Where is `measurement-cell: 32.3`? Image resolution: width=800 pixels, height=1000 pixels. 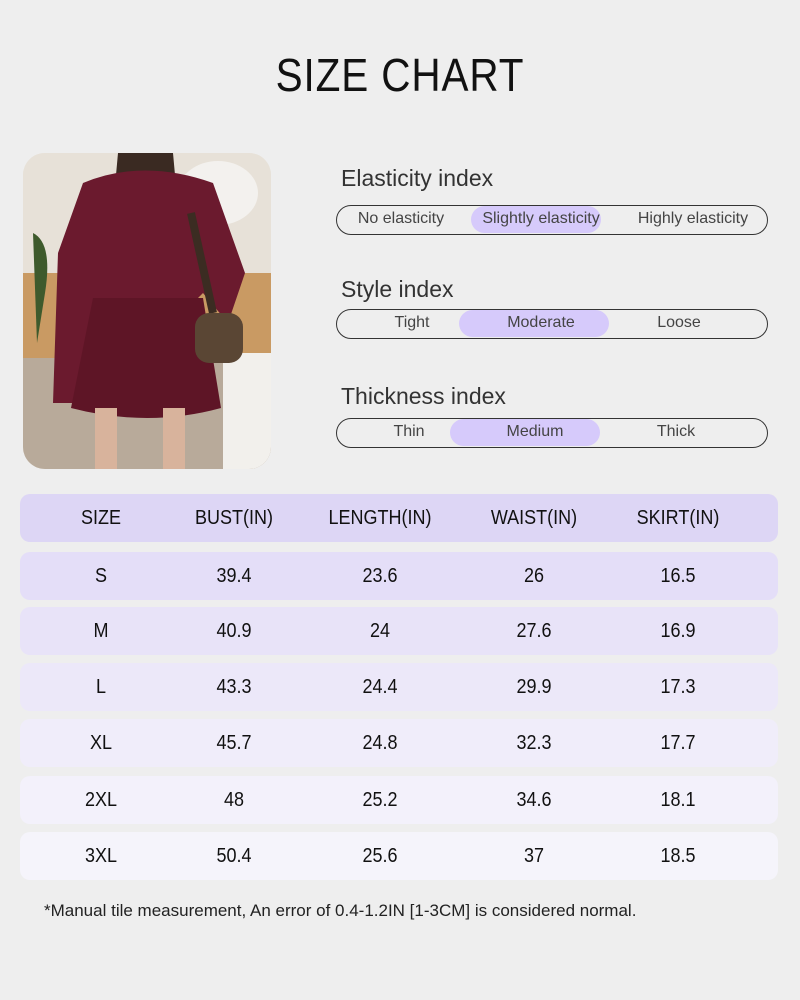 measurement-cell: 32.3 is located at coordinates (534, 743).